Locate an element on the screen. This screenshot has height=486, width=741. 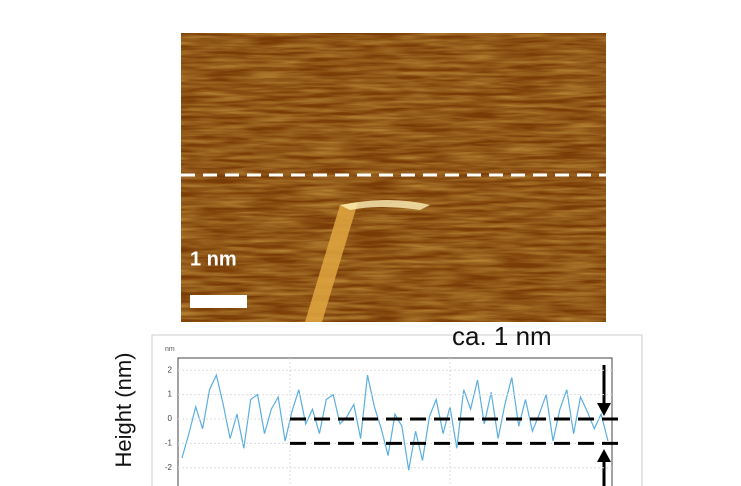
arrows is located at coordinates (604, 425).